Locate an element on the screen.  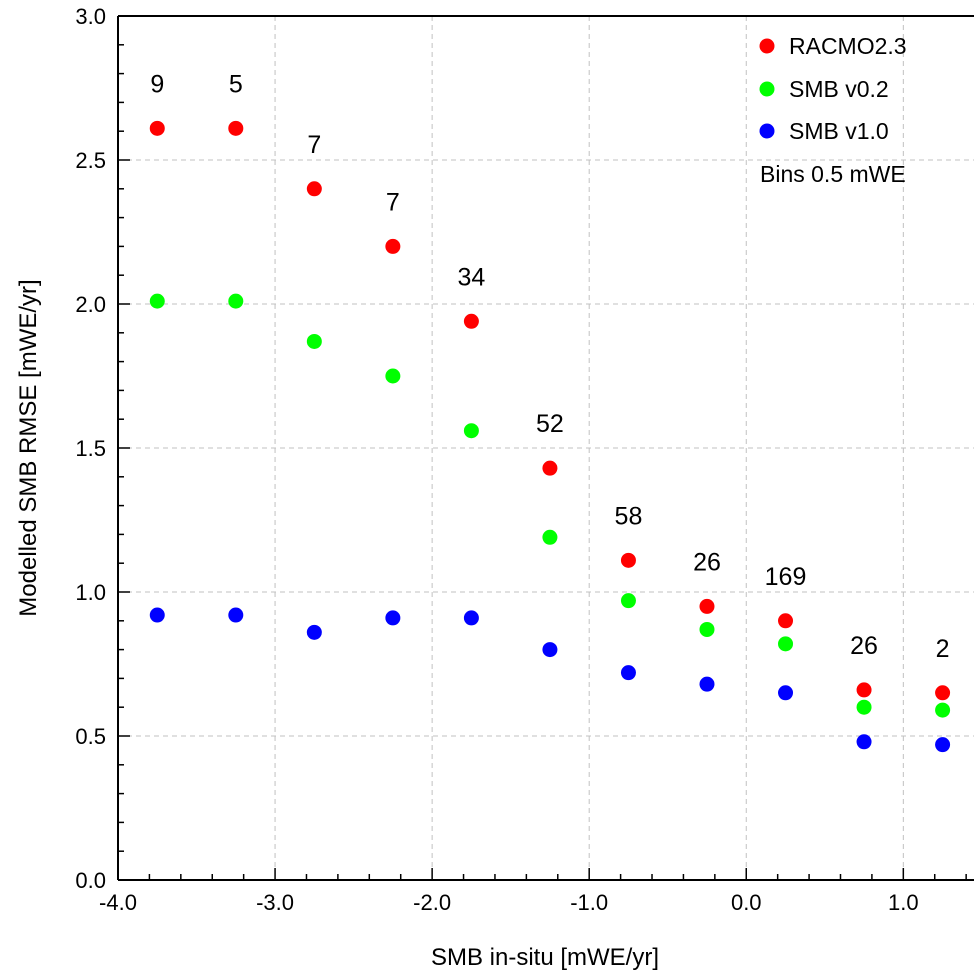
y-tick-label: 1.5 is located at coordinates (90, 448).